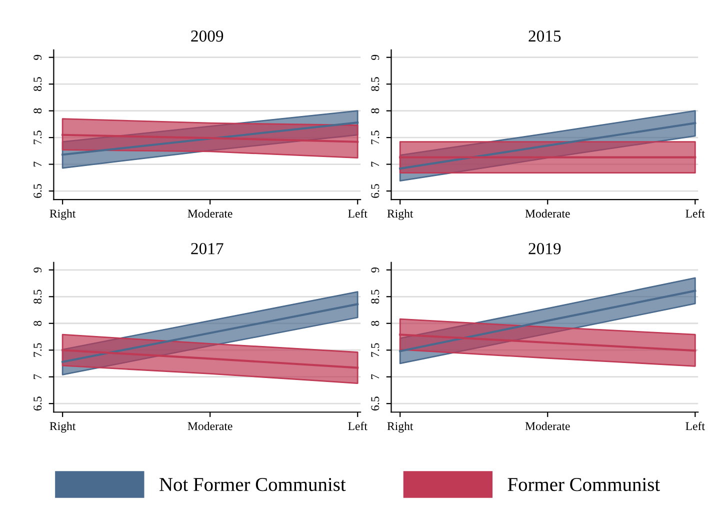 This screenshot has width=716, height=525. I want to click on legend-label: Not Former Communist, so click(253, 485).